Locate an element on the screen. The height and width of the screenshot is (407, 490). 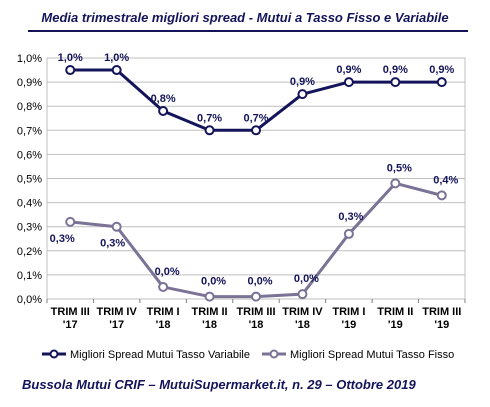
legend-entry-label: Migliori Spread Mutui Tasso Variabile is located at coordinates (160, 355).